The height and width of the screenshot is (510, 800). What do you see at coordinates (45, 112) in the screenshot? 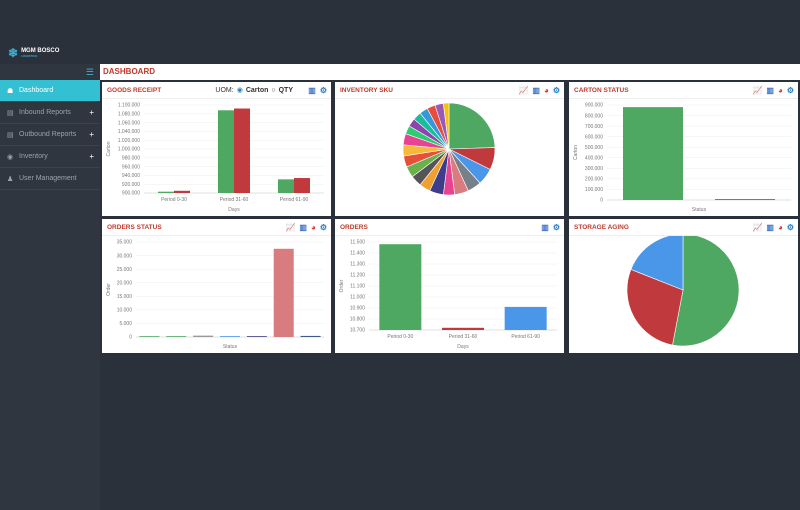
I see `sidebar-item-label: Inbound Reports` at bounding box center [45, 112].